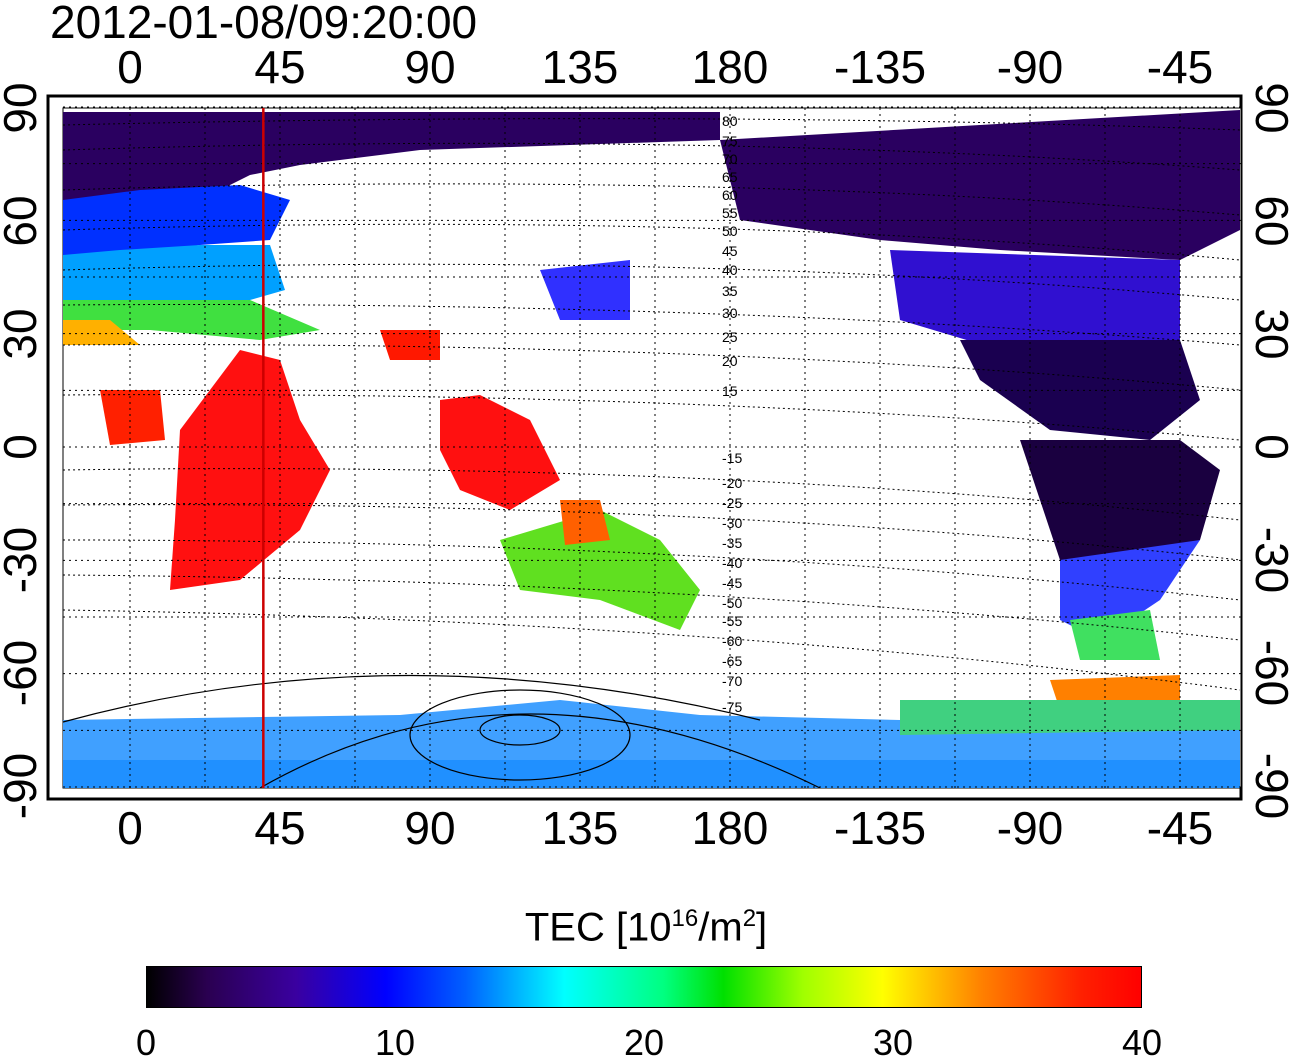 This screenshot has height=1064, width=1292. Describe the element at coordinates (730, 270) in the screenshot. I see `magnetic-latitude-label: 40` at that location.